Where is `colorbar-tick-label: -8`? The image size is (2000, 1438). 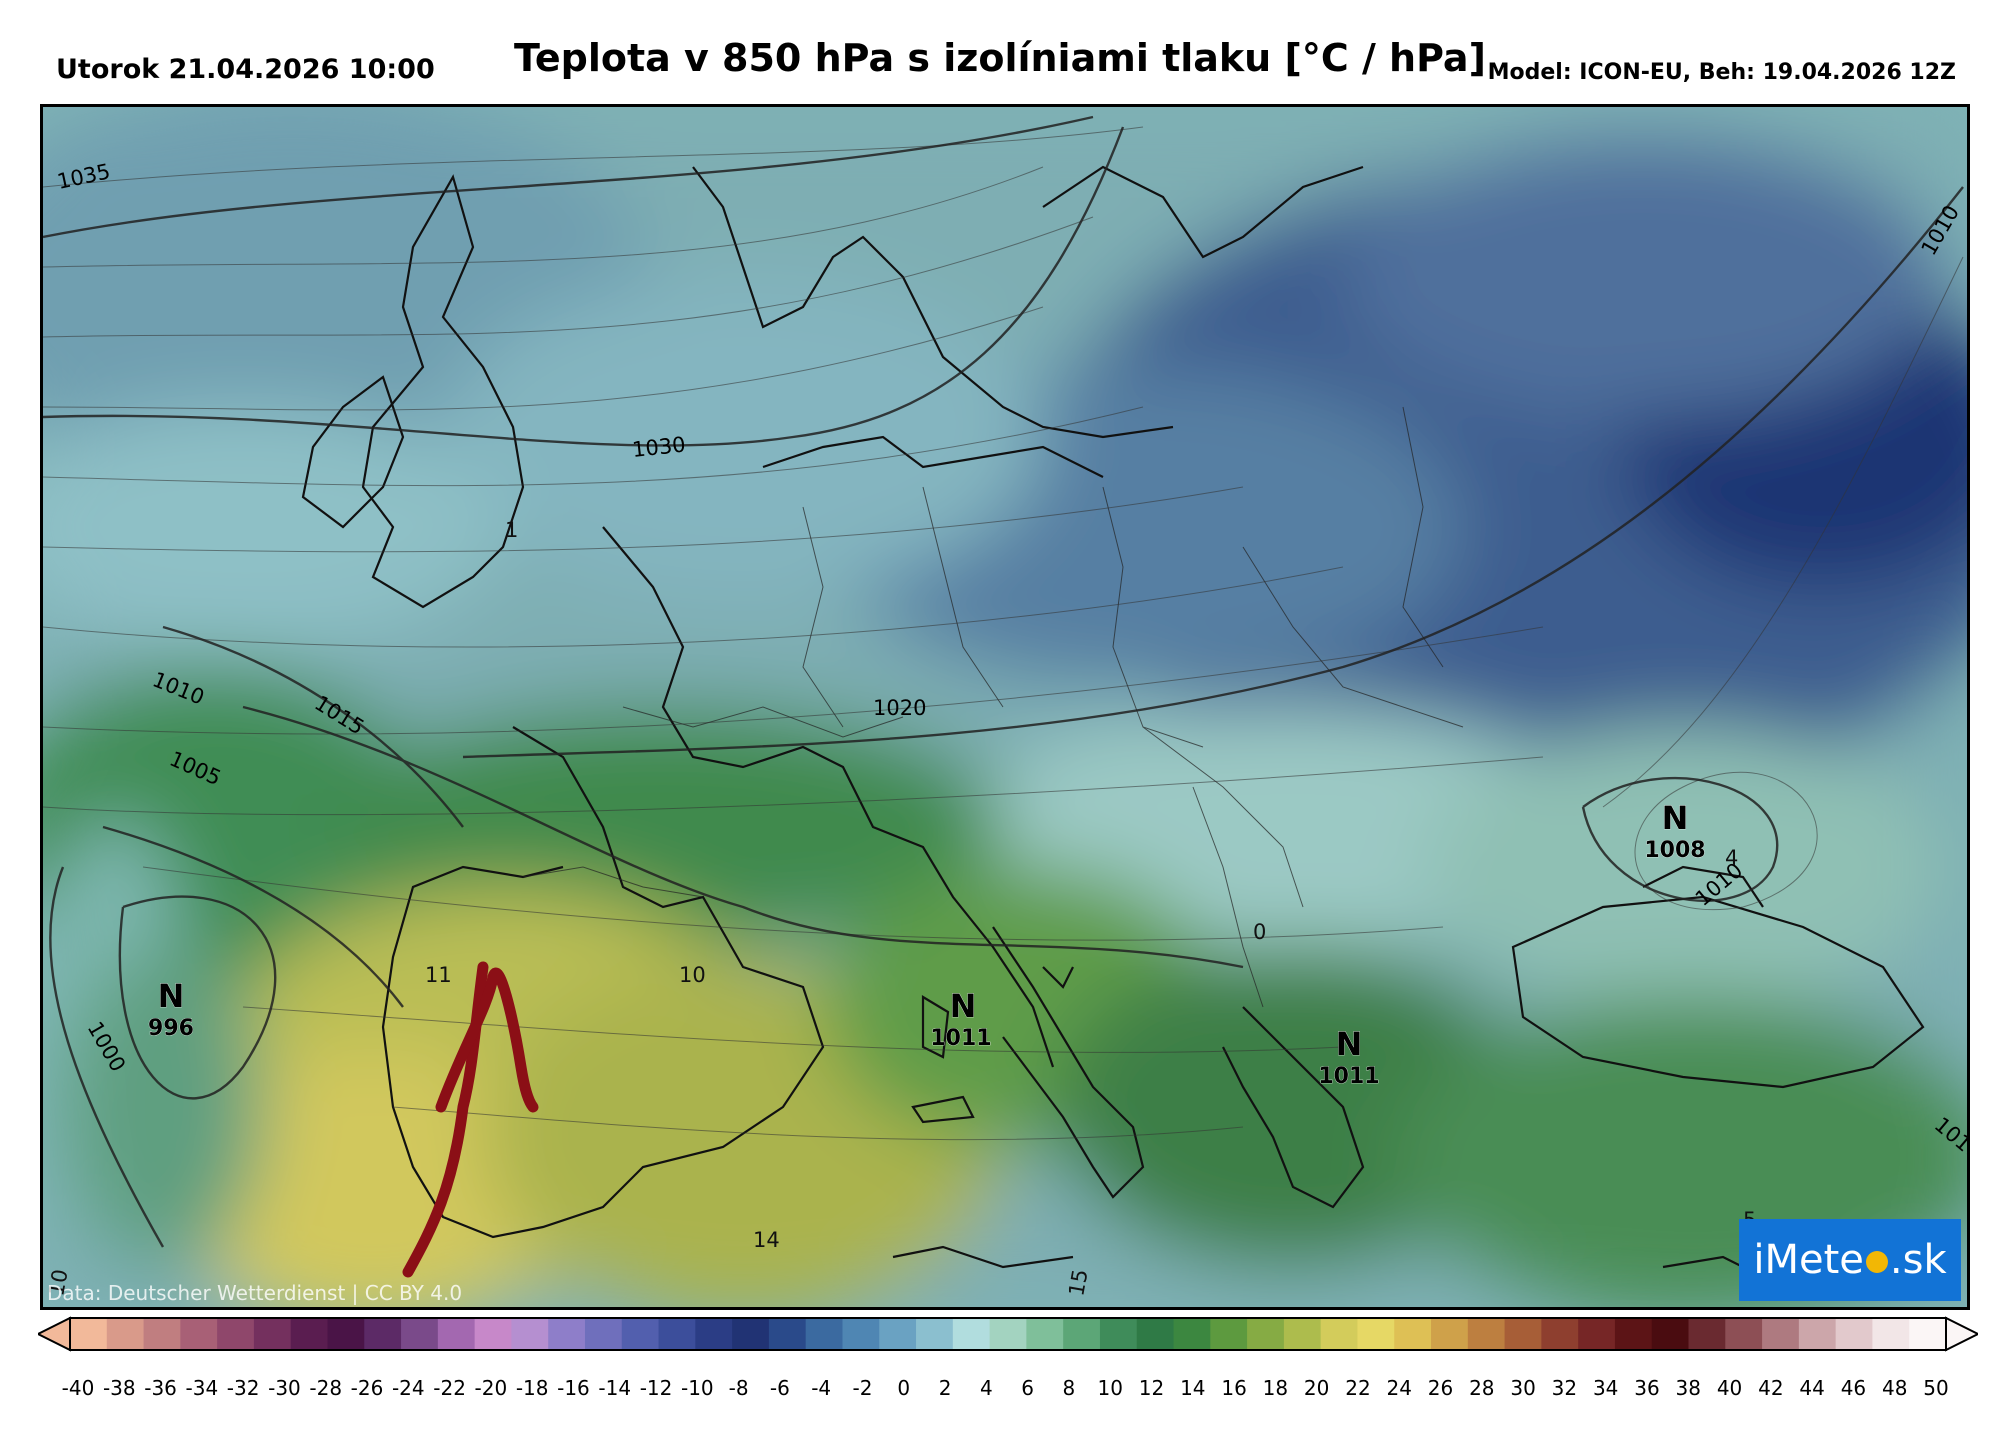 colorbar-tick-label: -8 is located at coordinates (738, 1388).